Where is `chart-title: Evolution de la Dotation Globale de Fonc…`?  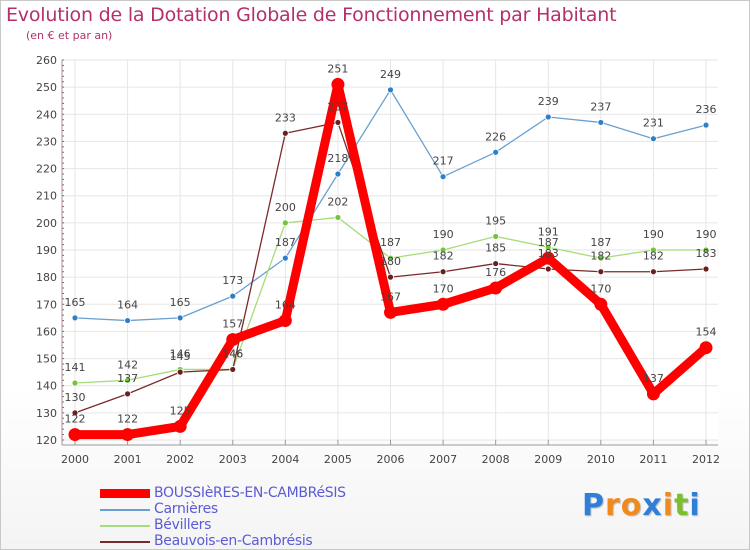
chart-title: Evolution de la Dotation Globale de Fonc… is located at coordinates (311, 15).